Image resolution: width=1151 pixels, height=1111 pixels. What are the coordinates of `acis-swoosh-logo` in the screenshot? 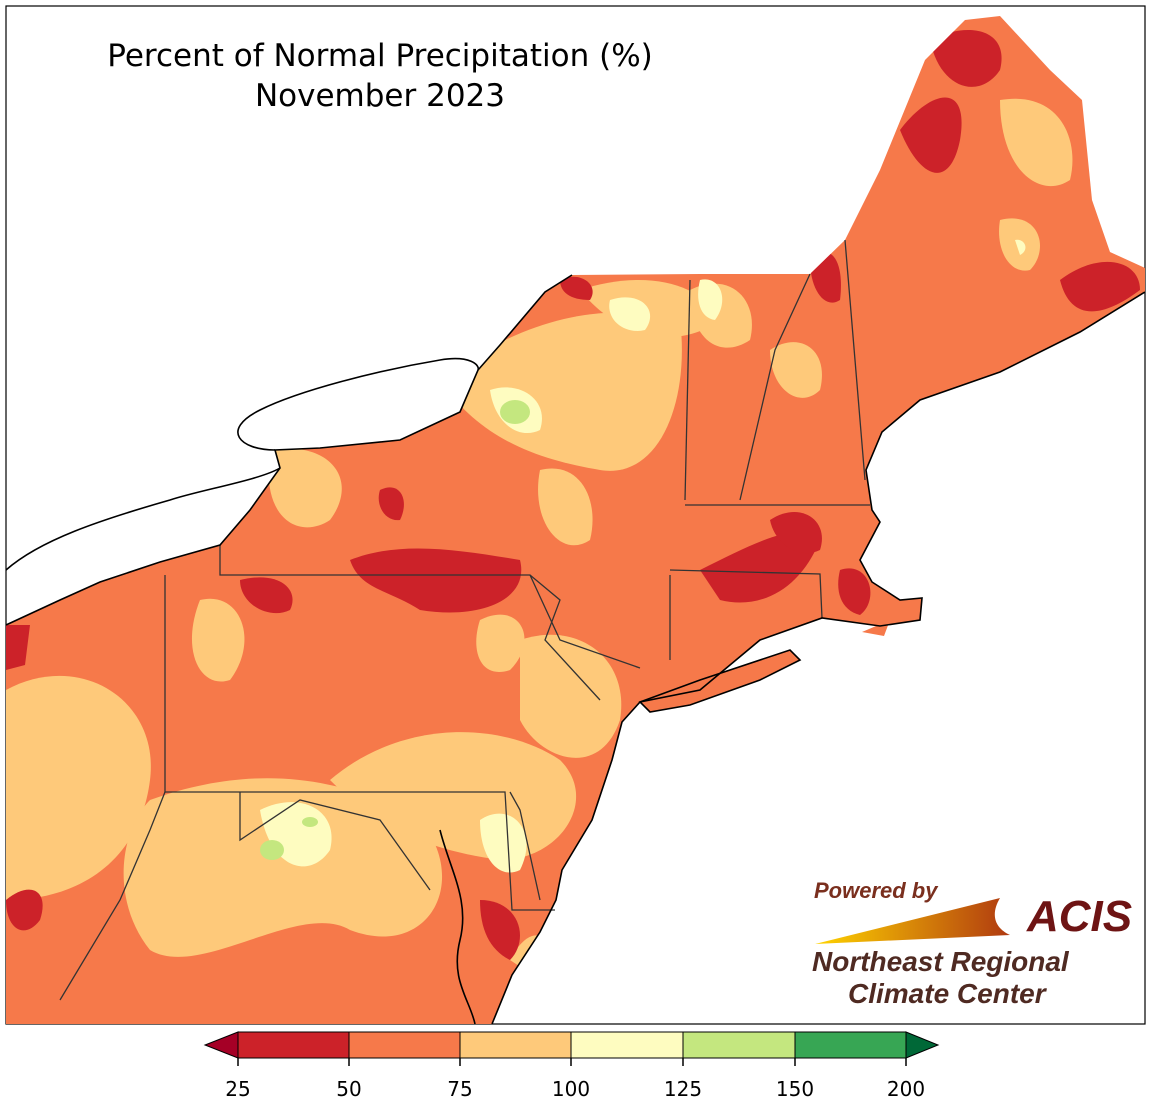 It's located at (912, 921).